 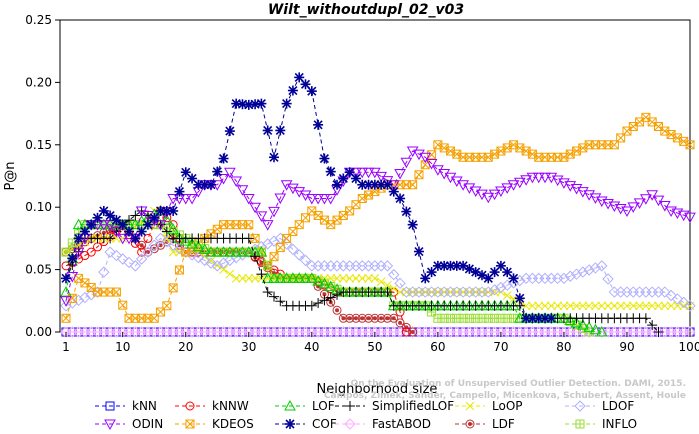 I want to click on x-tick-label: 10, so click(x=122, y=347).